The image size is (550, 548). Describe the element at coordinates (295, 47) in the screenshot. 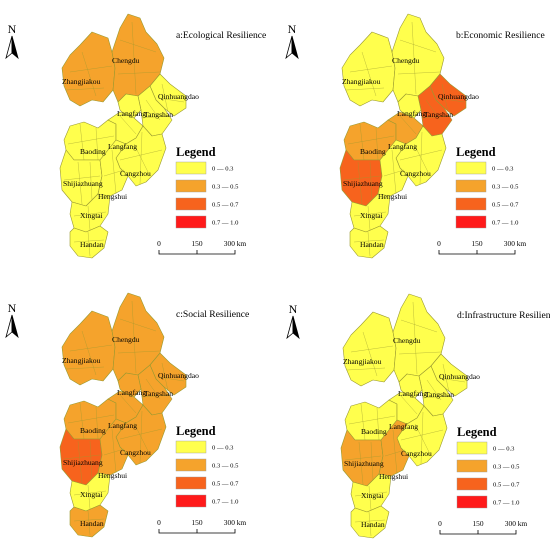

I see `north-arrow-right-half` at that location.